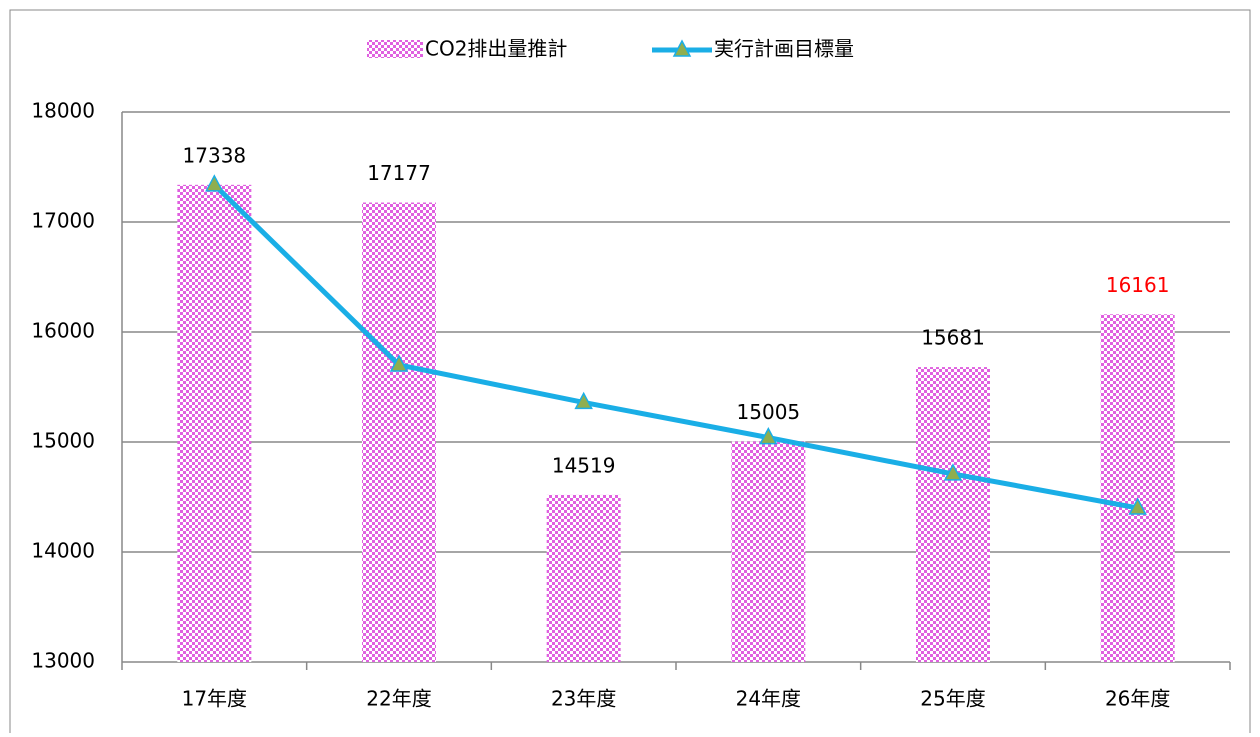 The height and width of the screenshot is (737, 1260). What do you see at coordinates (63, 441) in the screenshot?
I see `y-tick-label: 15000` at bounding box center [63, 441].